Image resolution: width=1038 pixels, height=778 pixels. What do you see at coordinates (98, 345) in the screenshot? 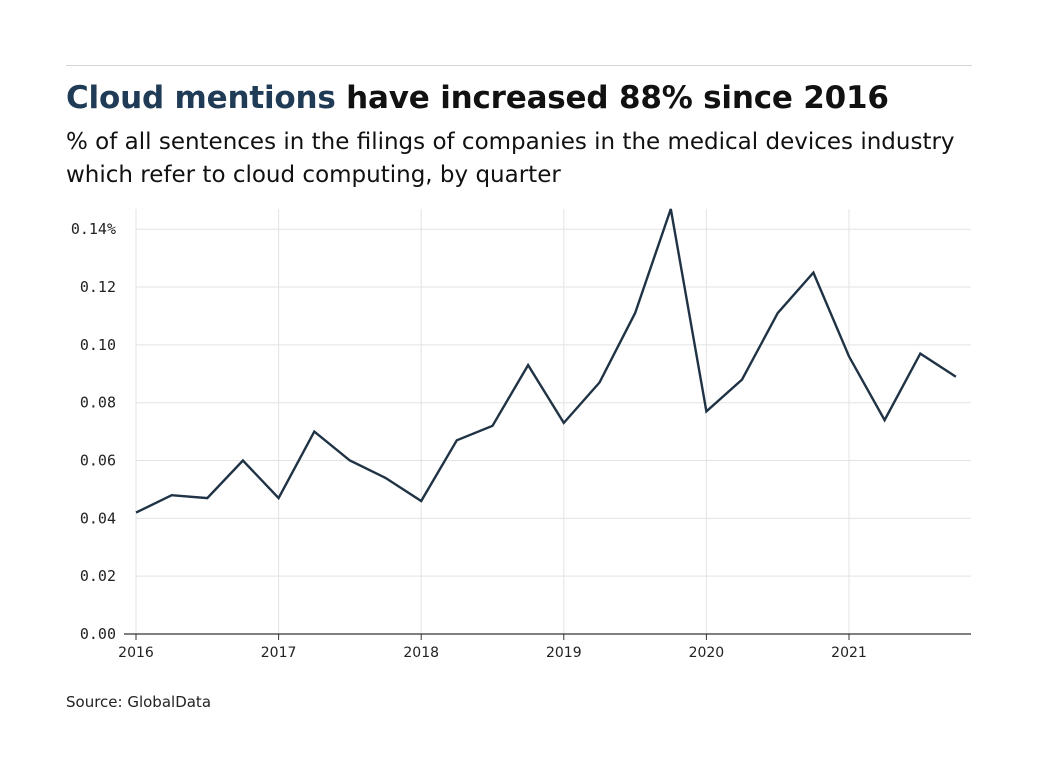
I see `y-tick-label: 0.10` at bounding box center [98, 345].